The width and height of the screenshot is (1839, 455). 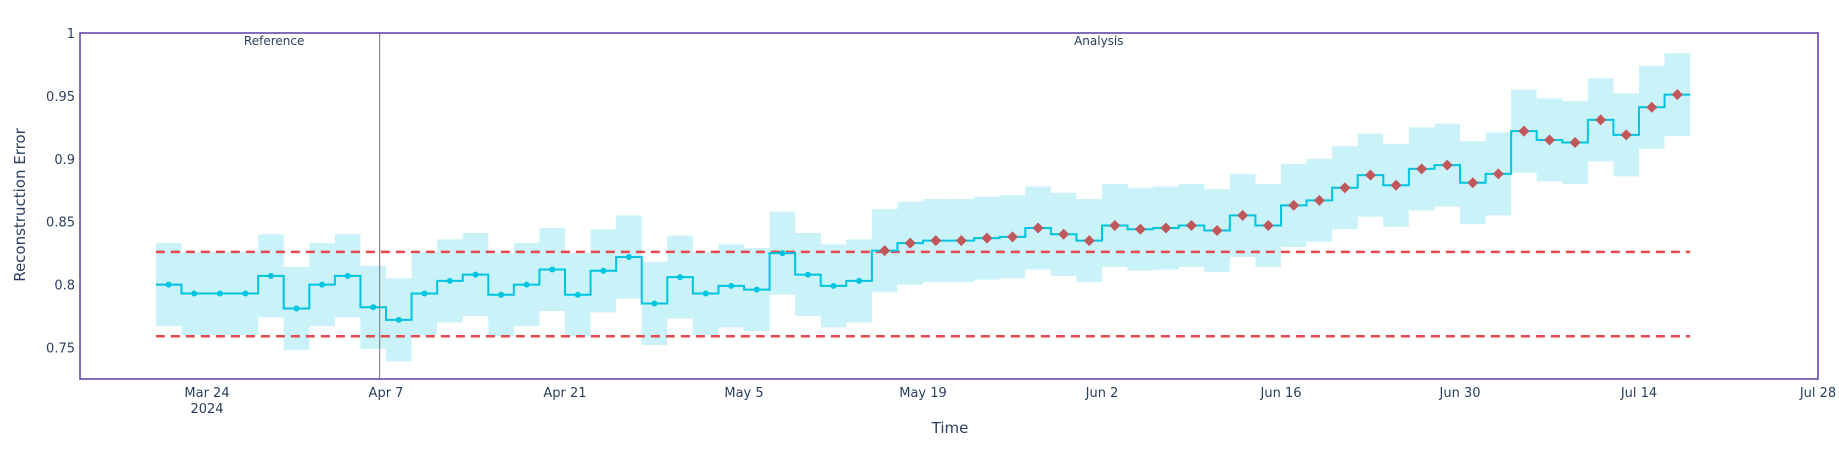 I want to click on period-label-reference: Reference, so click(x=274, y=41).